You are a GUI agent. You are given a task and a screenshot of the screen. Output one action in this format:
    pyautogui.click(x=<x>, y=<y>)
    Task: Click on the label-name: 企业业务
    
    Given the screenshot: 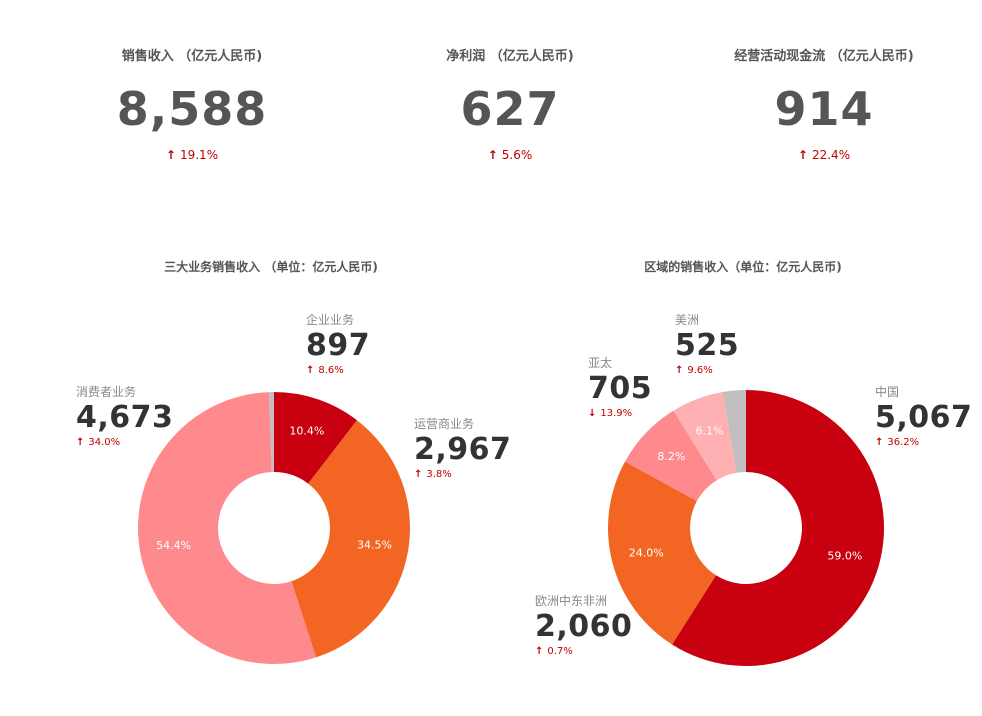 What is the action you would take?
    pyautogui.click(x=330, y=320)
    